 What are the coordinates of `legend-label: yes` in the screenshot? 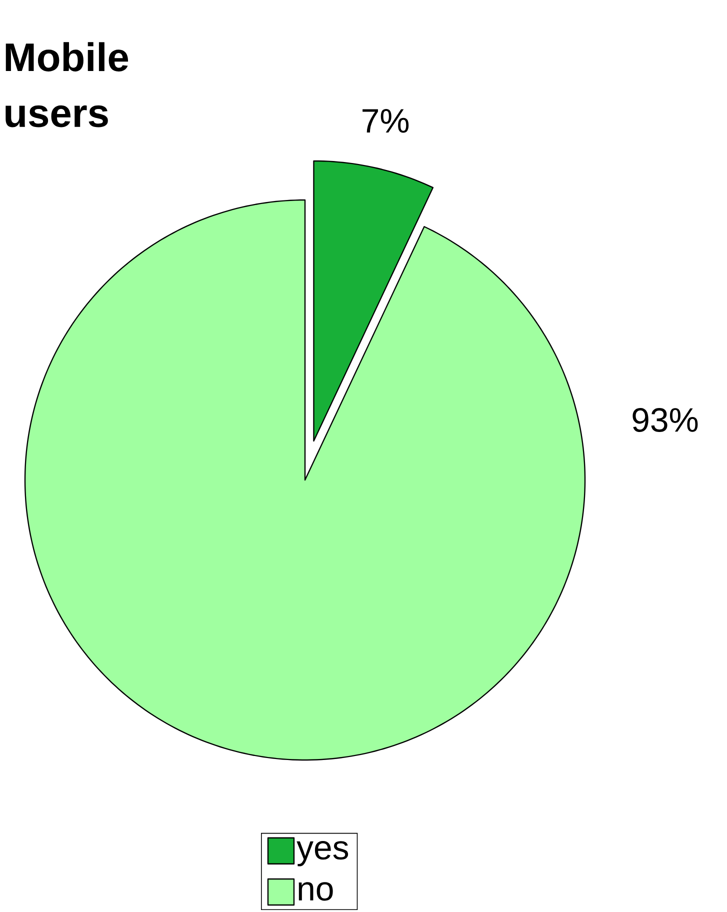 It's located at (322, 853).